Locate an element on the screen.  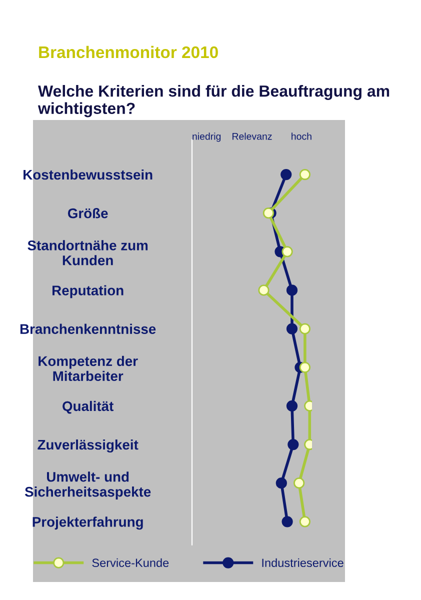
y-tick-label: Kompetenz der Mitarbeiter is located at coordinates (88, 369).